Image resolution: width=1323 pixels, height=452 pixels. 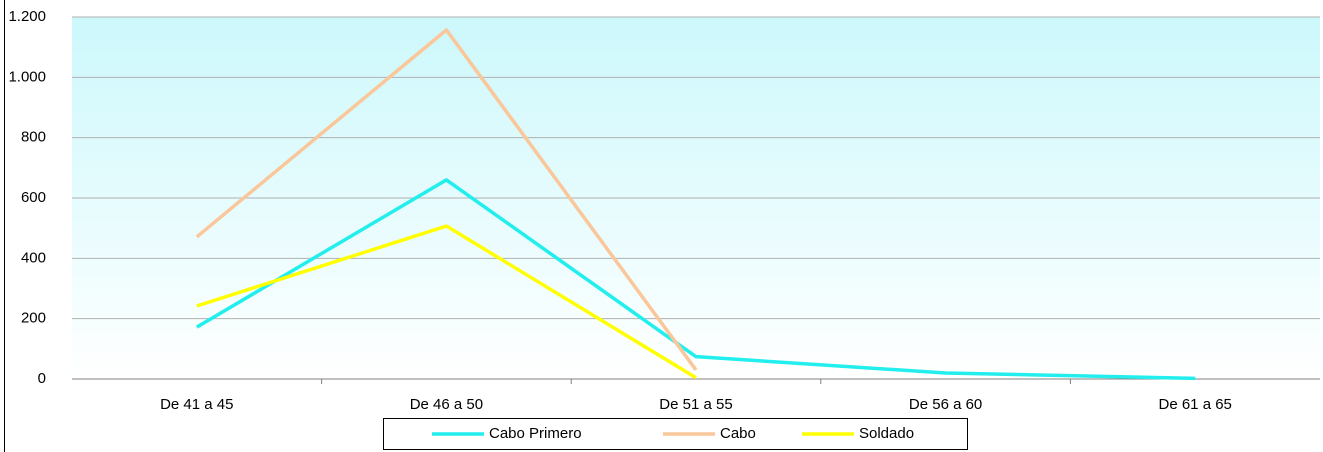 What do you see at coordinates (196, 404) in the screenshot?
I see `x-tick-label: De 41 a 45` at bounding box center [196, 404].